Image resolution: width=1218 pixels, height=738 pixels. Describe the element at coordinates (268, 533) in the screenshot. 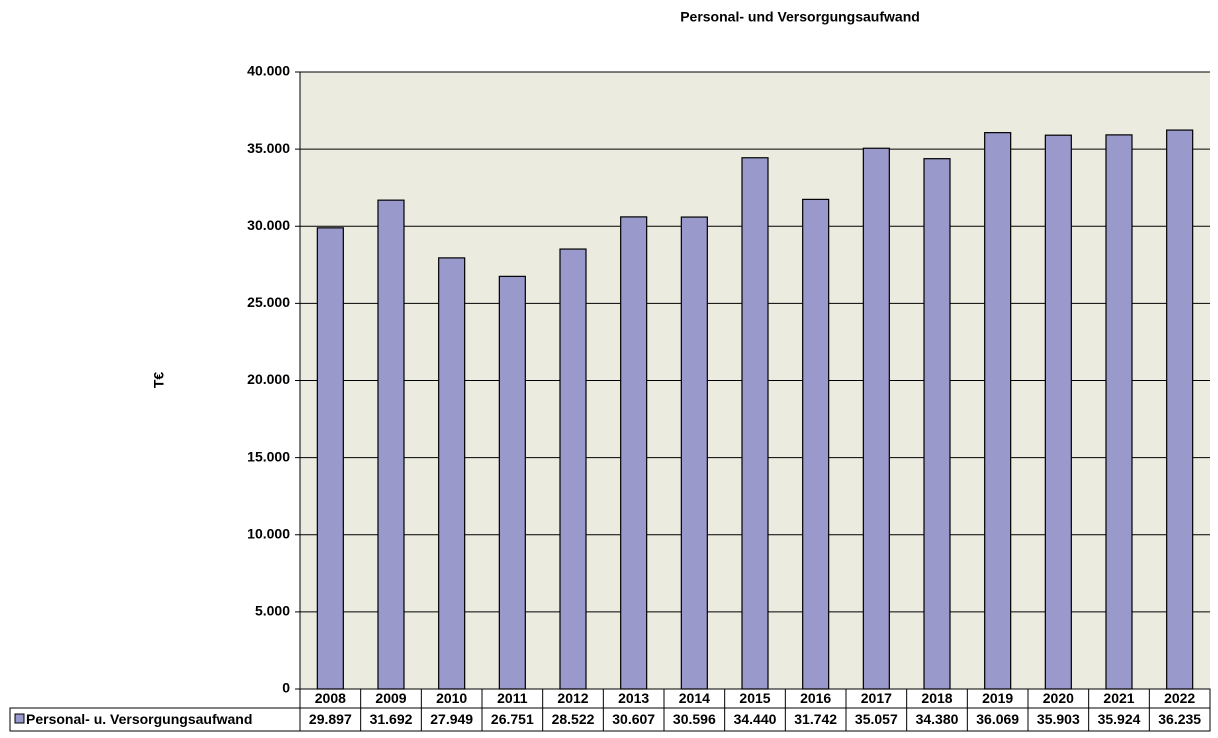

I see `y-tick-label: 10.000` at that location.